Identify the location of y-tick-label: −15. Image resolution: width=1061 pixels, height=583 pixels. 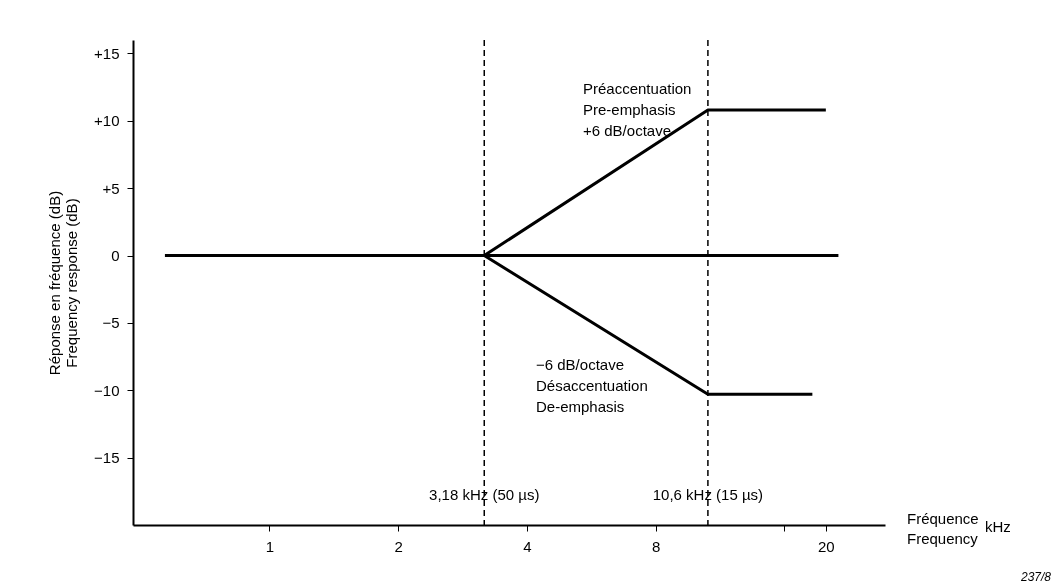
(107, 458).